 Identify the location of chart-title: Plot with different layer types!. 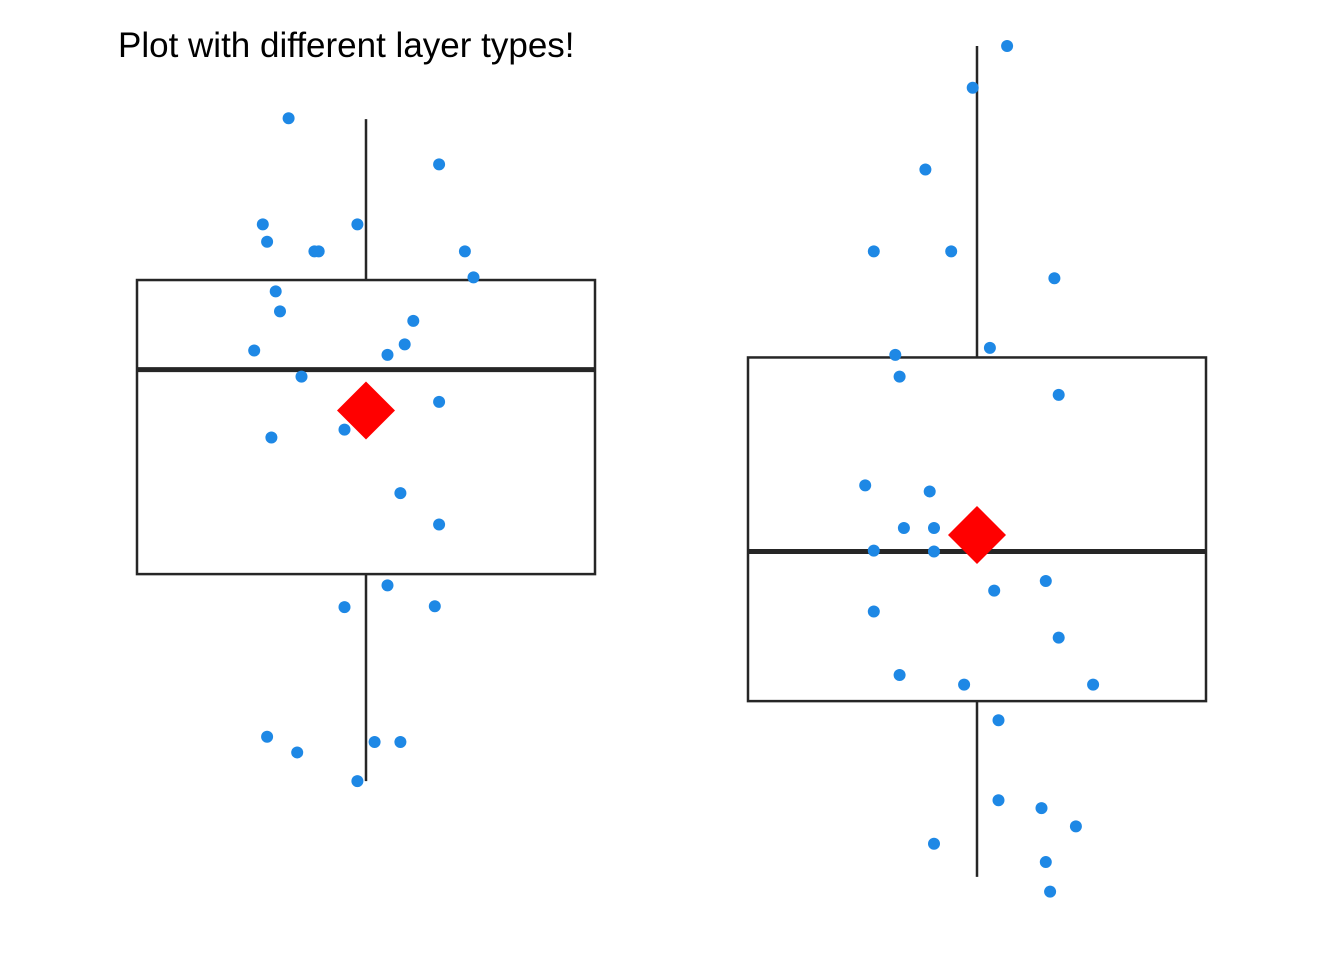
(346, 45).